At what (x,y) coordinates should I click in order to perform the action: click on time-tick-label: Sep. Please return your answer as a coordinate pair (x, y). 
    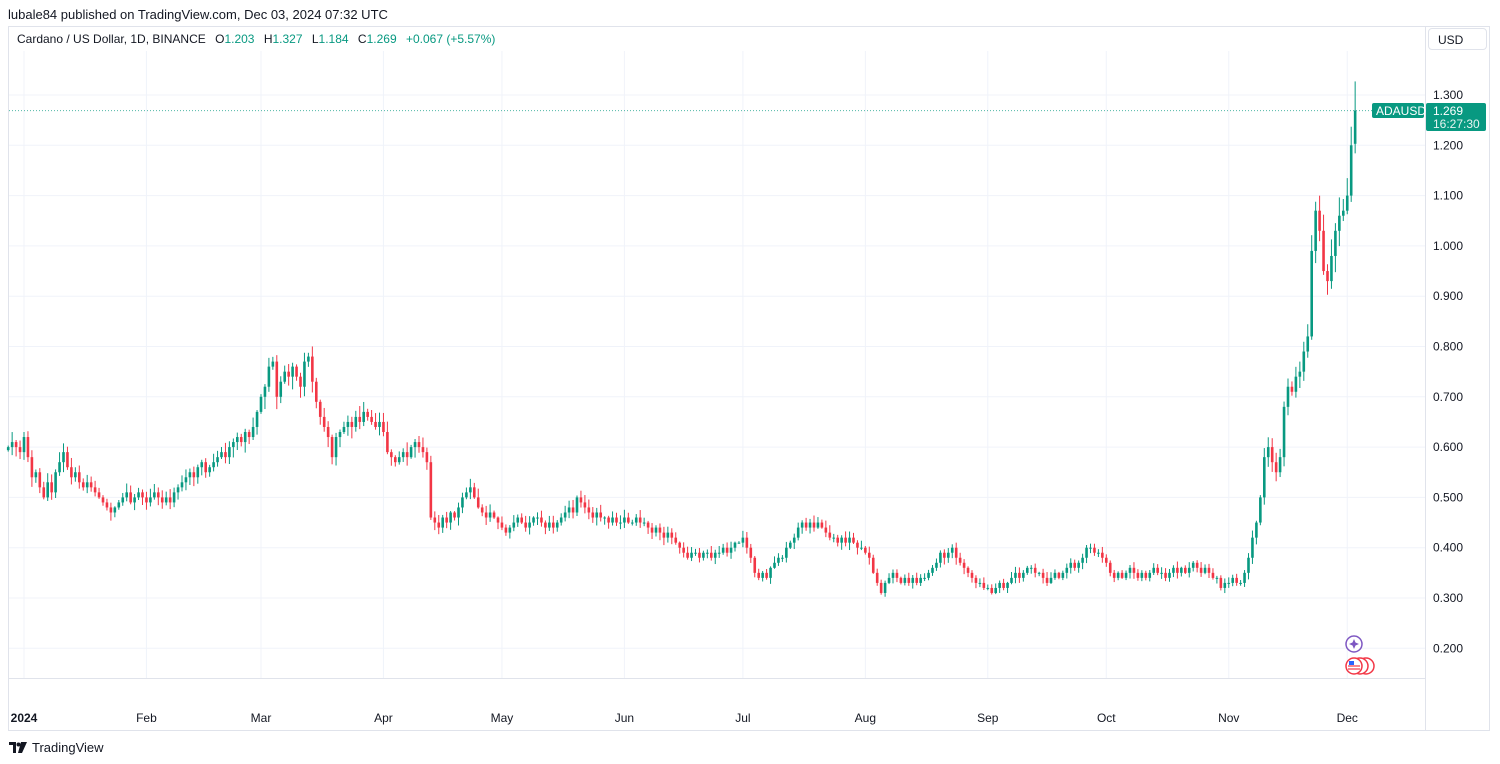
    Looking at the image, I should click on (988, 718).